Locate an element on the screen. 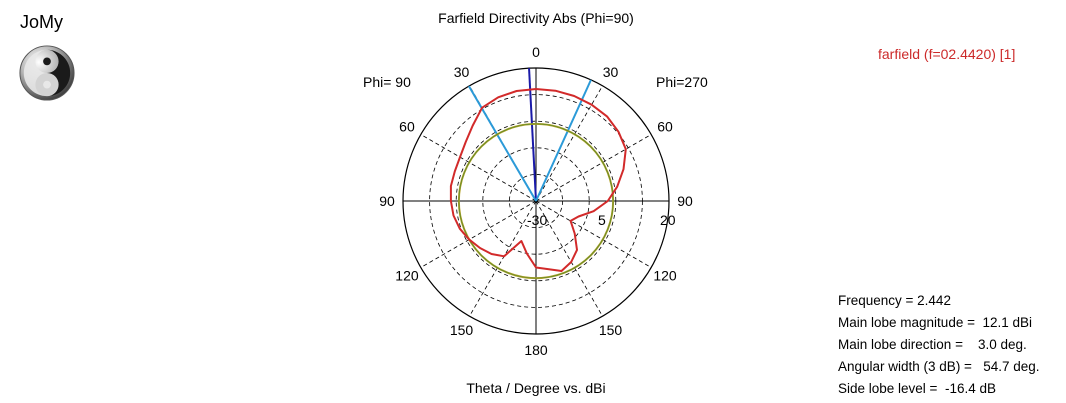  series-line is located at coordinates (538, 180).